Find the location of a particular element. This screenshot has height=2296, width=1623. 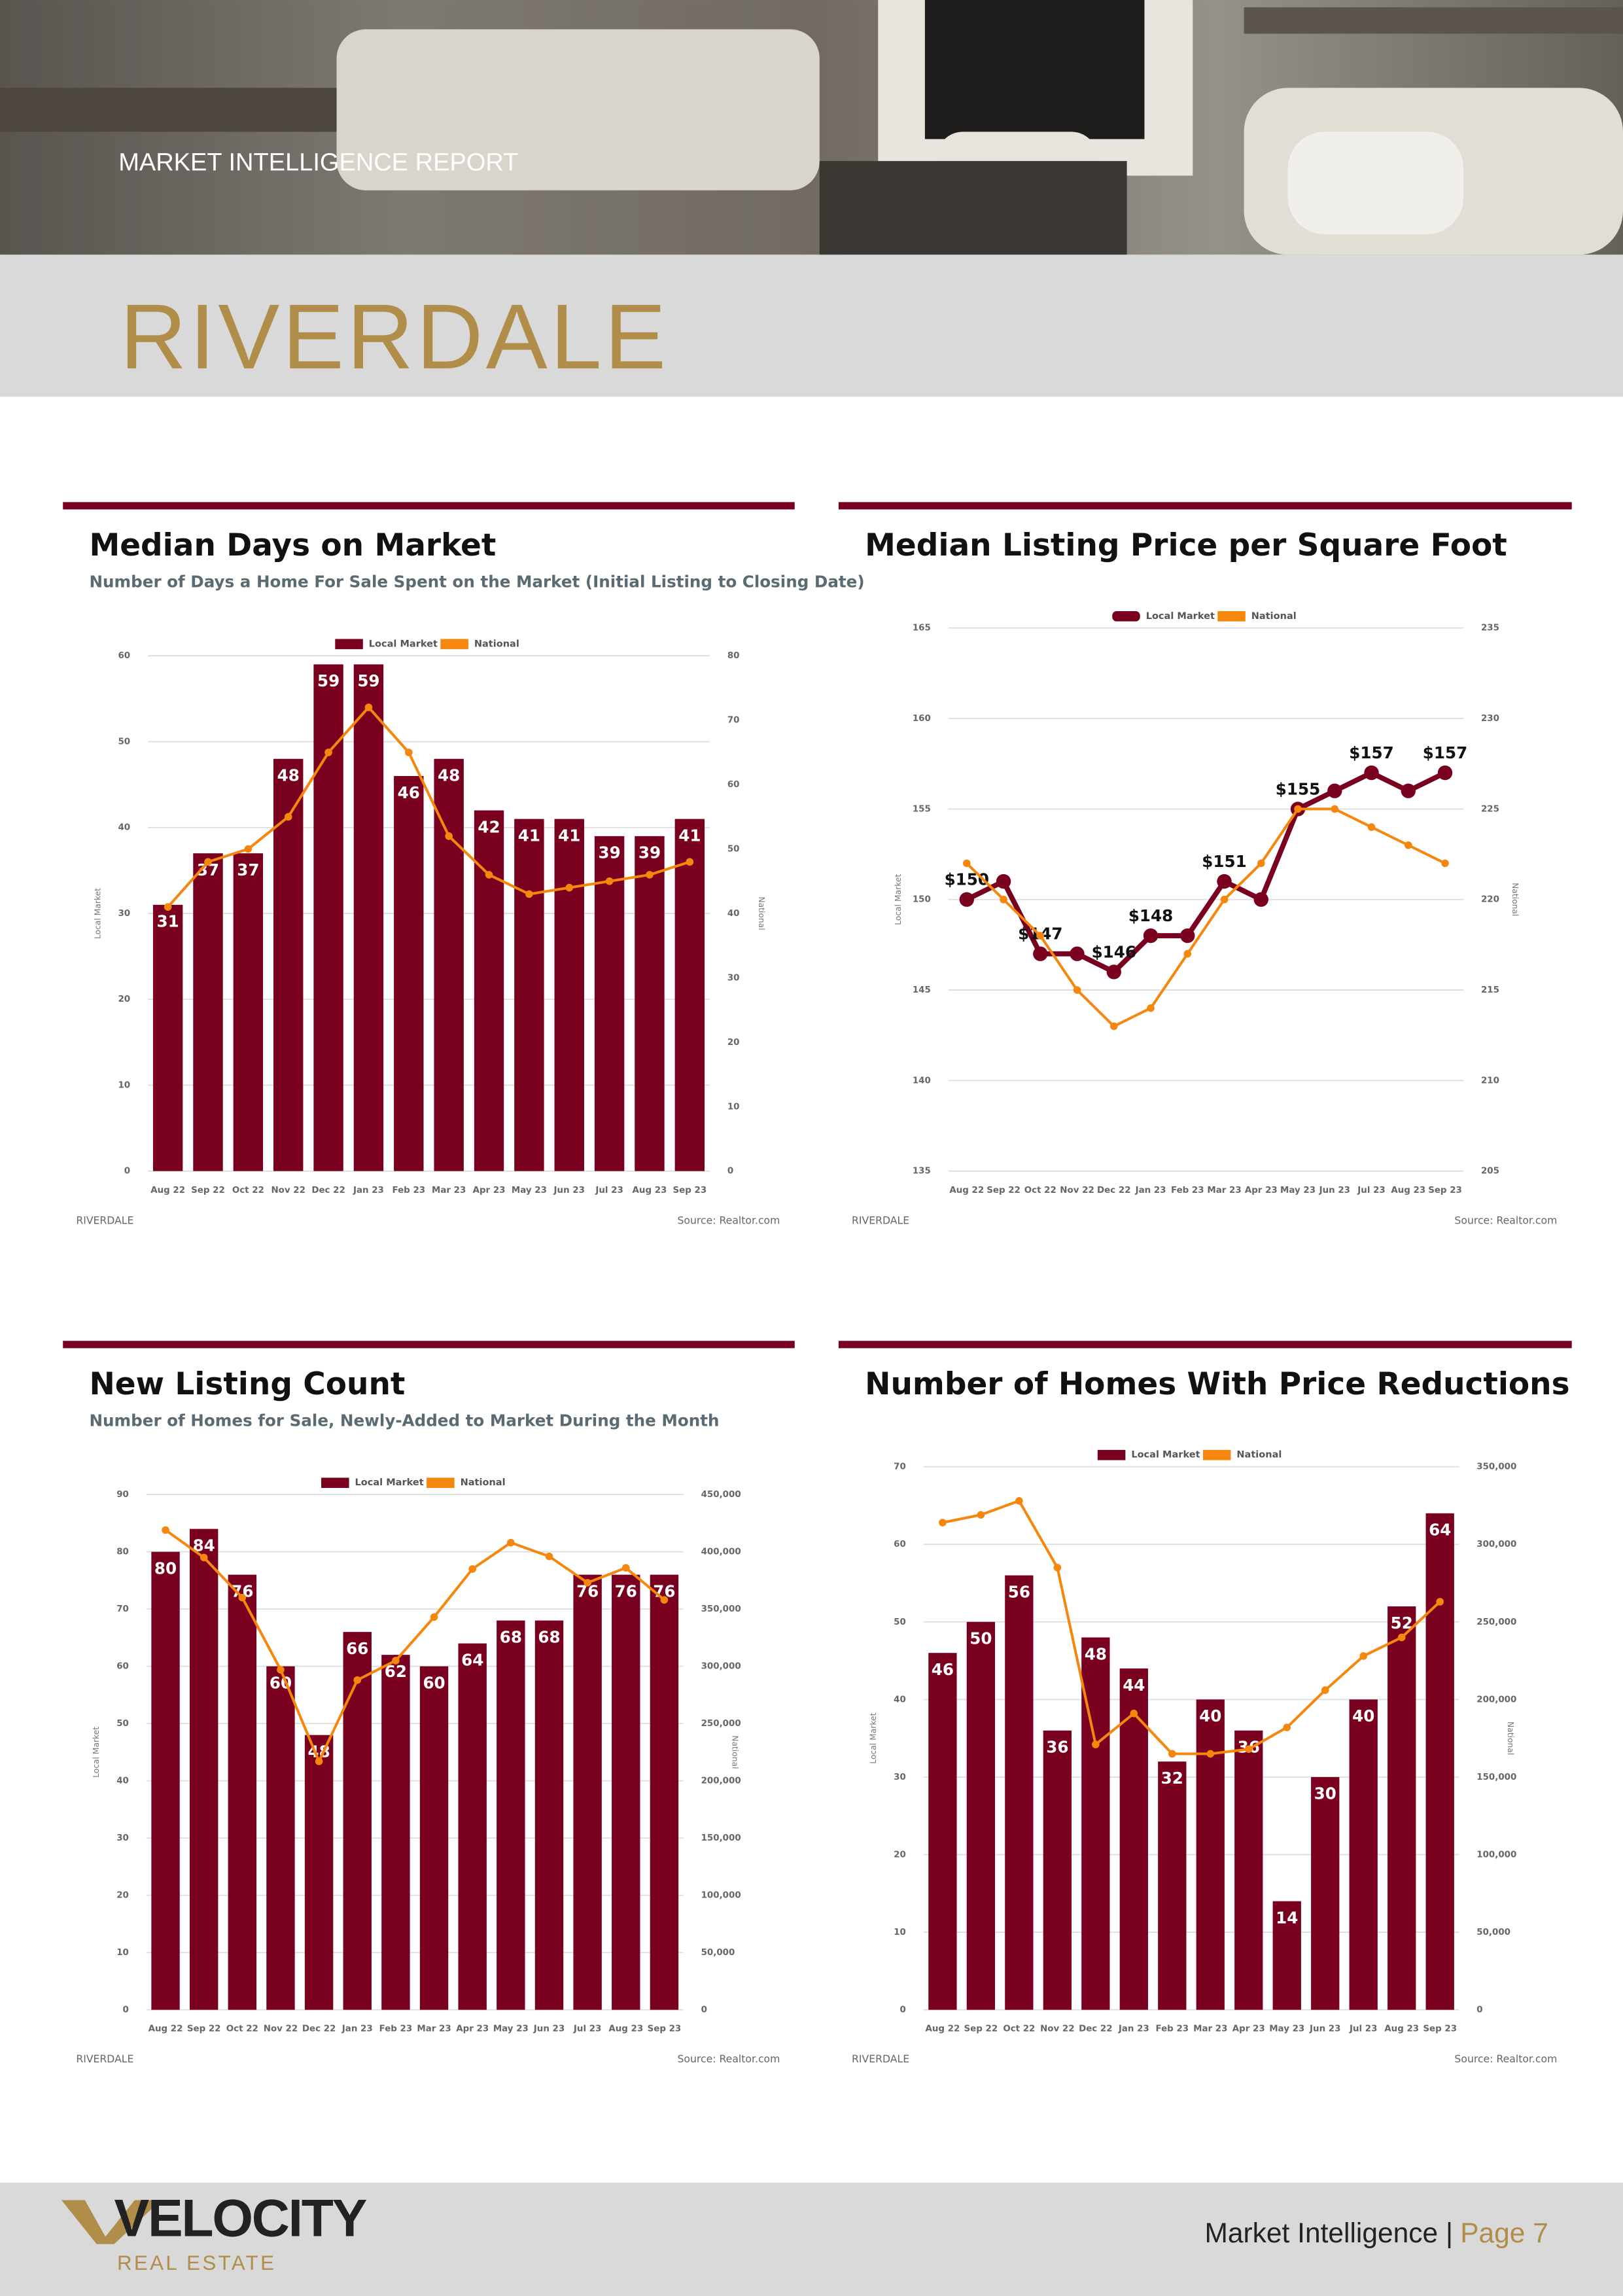

x-tick-label: Dec 22 is located at coordinates (1114, 1190).